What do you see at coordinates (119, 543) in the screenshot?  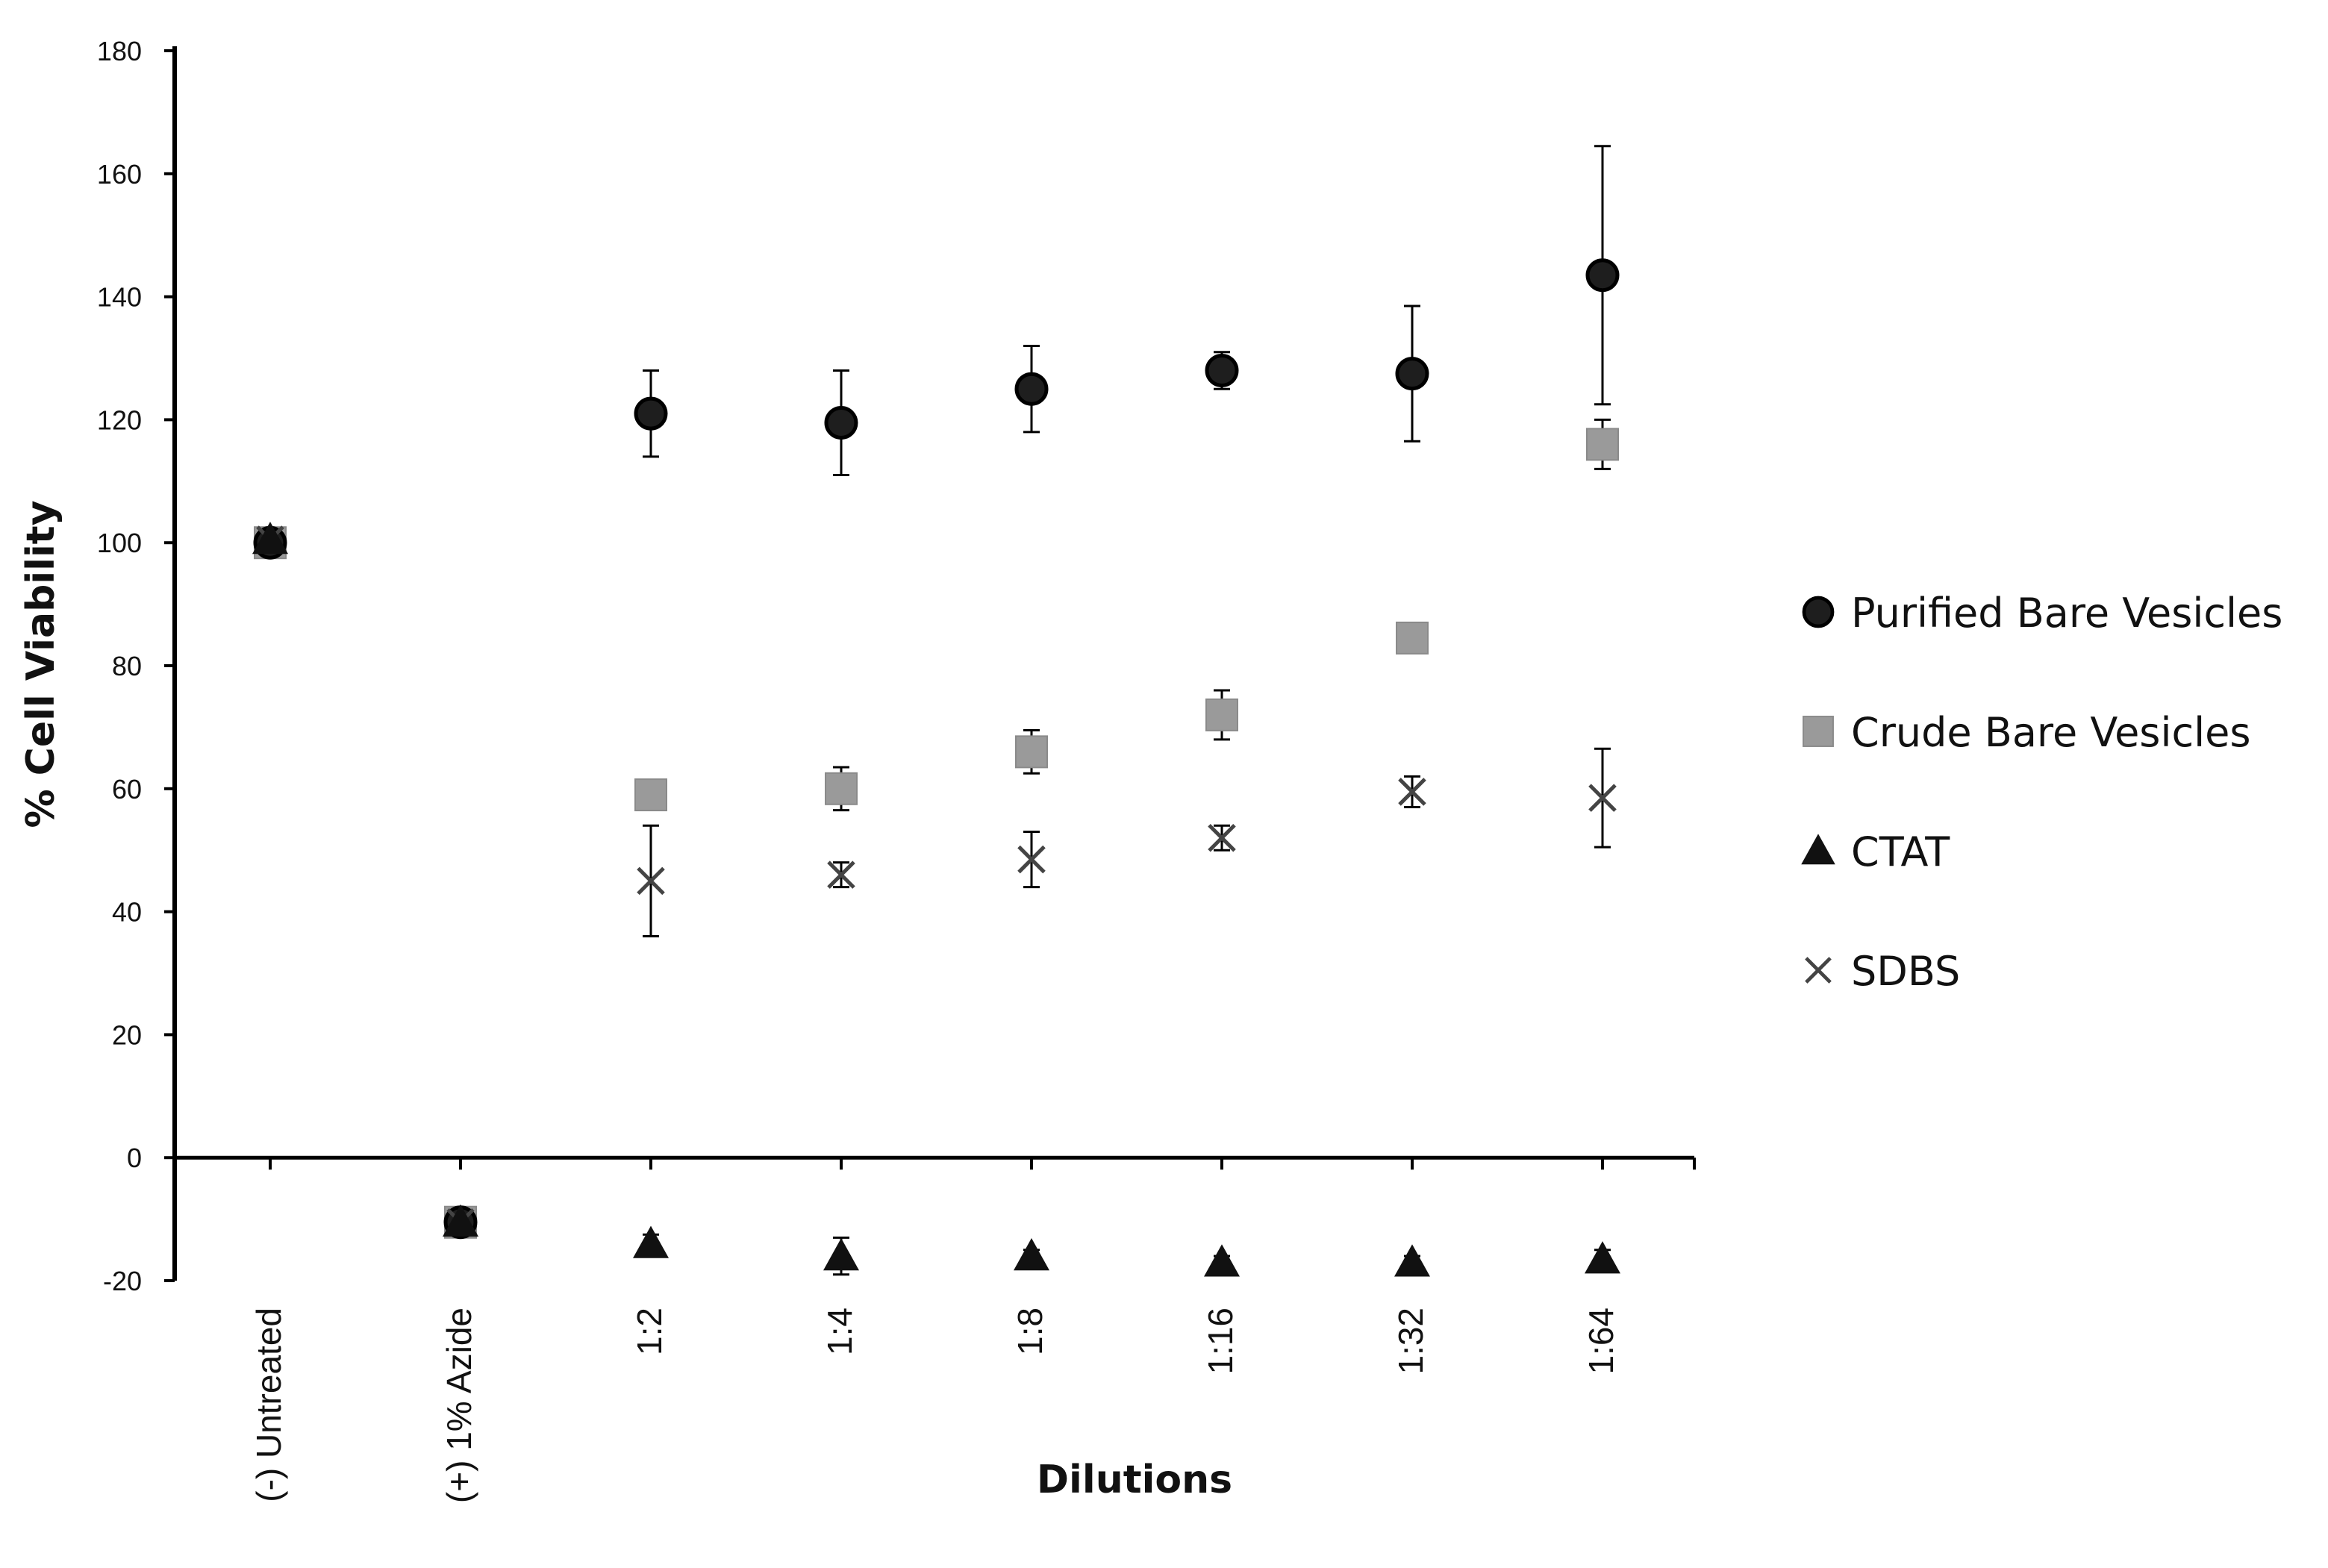 I see `y-tick-label: 100` at bounding box center [119, 543].